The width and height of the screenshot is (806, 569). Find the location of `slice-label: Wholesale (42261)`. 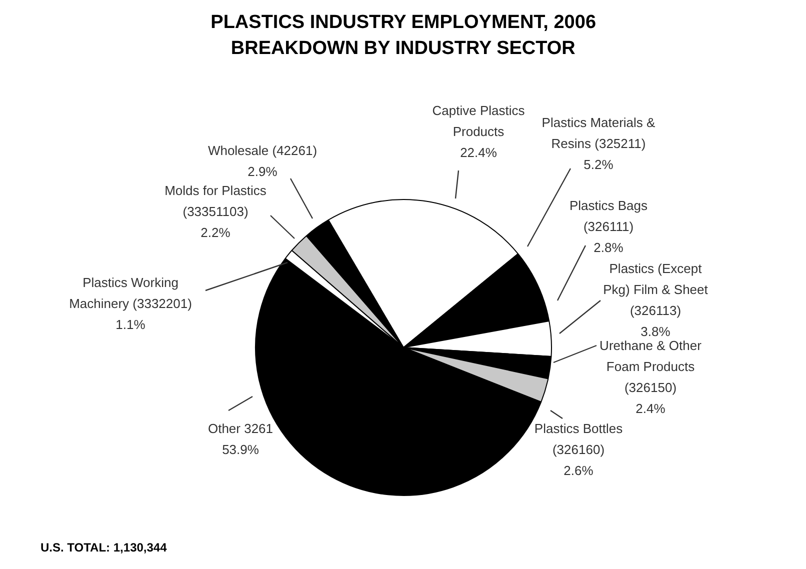

slice-label: Wholesale (42261) is located at coordinates (263, 150).